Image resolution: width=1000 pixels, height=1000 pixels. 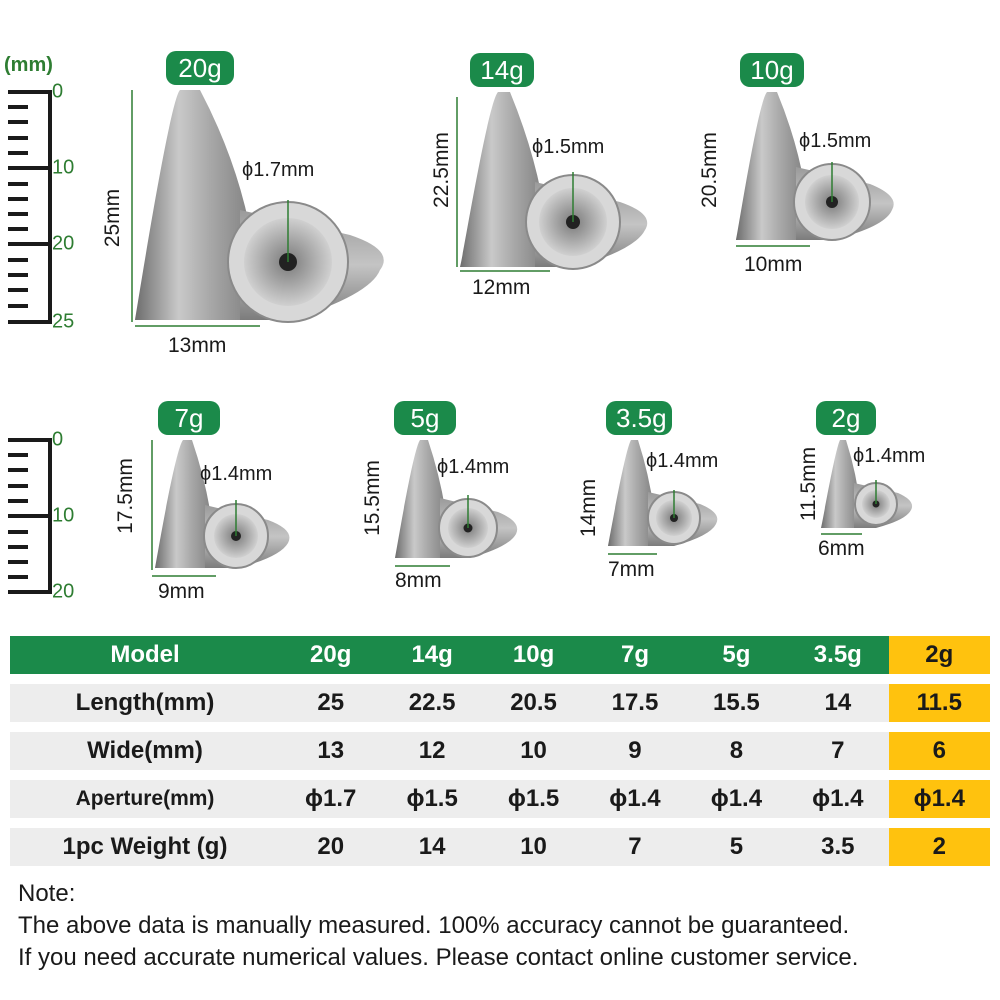 What do you see at coordinates (331, 655) in the screenshot?
I see `table-header-cell: 20g` at bounding box center [331, 655].